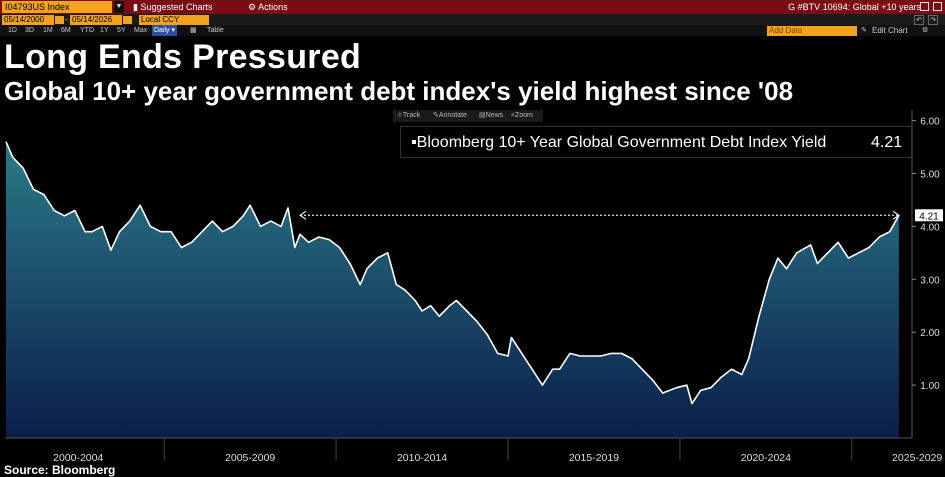 The image size is (945, 477). I want to click on chart-tools: ⊹ Track ✎ Annotate ▤ News ⌕ Zoom, so click(468, 116).